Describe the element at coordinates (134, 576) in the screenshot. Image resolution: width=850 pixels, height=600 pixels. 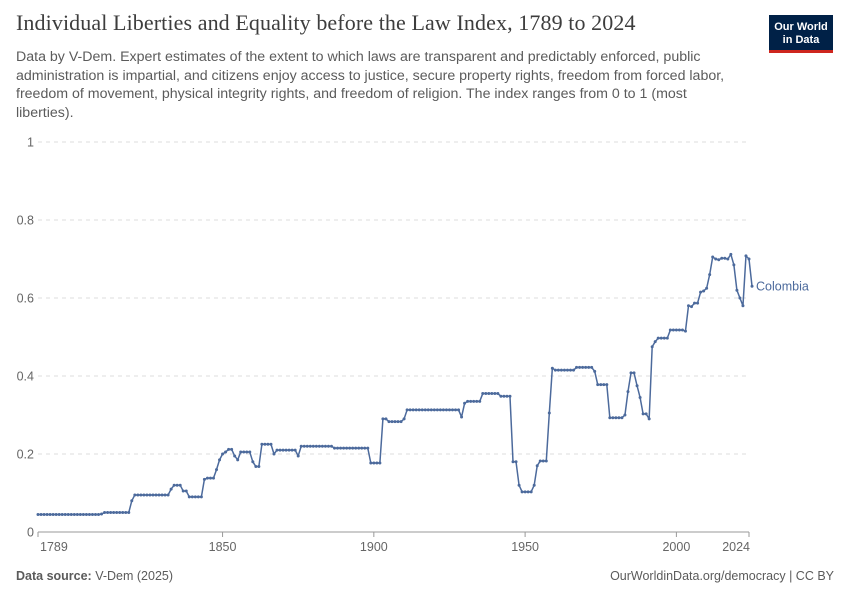
I see `data-source-value: V-Dem (2025)` at that location.